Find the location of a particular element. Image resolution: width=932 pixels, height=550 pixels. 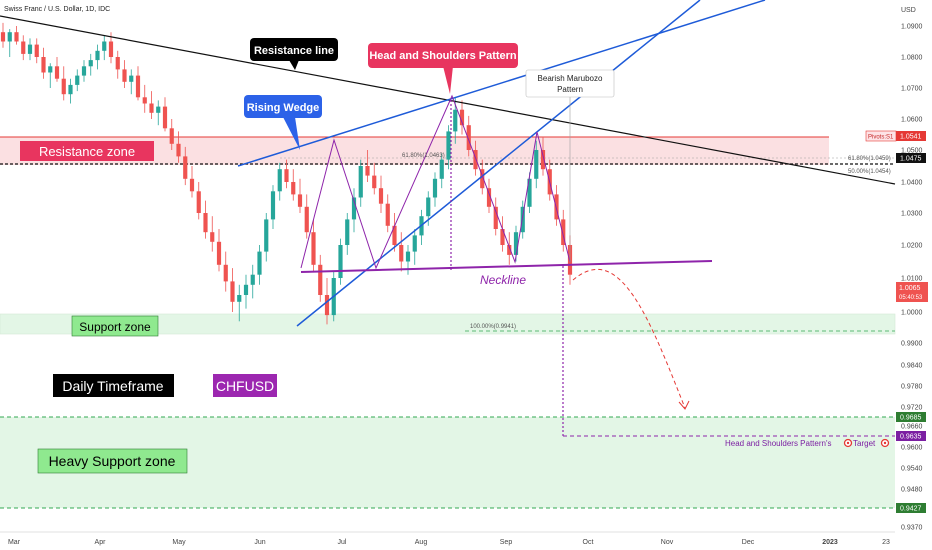

resistance-zone-label: Resistance zone is located at coordinates (87, 151).